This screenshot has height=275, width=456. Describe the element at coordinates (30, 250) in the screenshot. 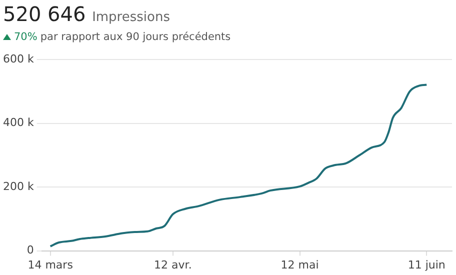

I see `y-tick-label: 0` at that location.